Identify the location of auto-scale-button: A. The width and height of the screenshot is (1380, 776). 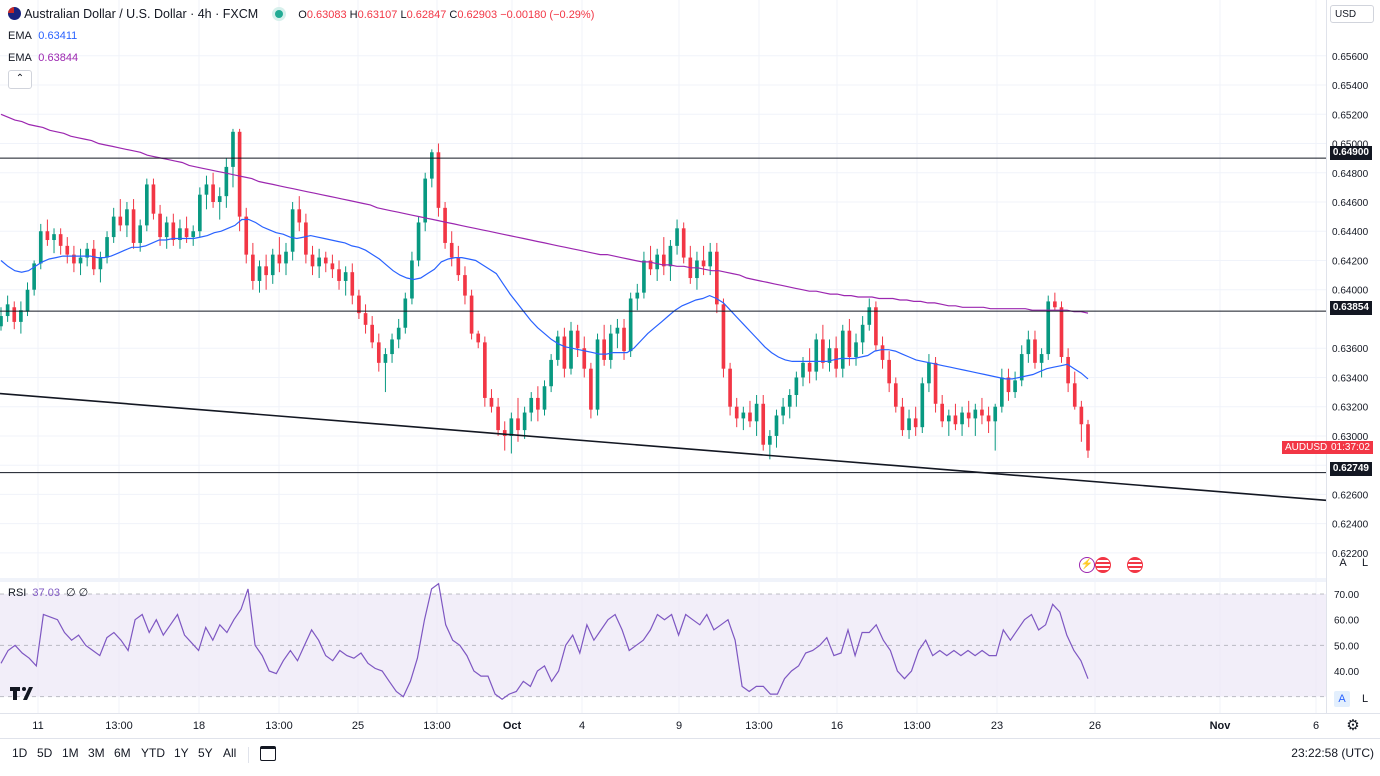
(1343, 563).